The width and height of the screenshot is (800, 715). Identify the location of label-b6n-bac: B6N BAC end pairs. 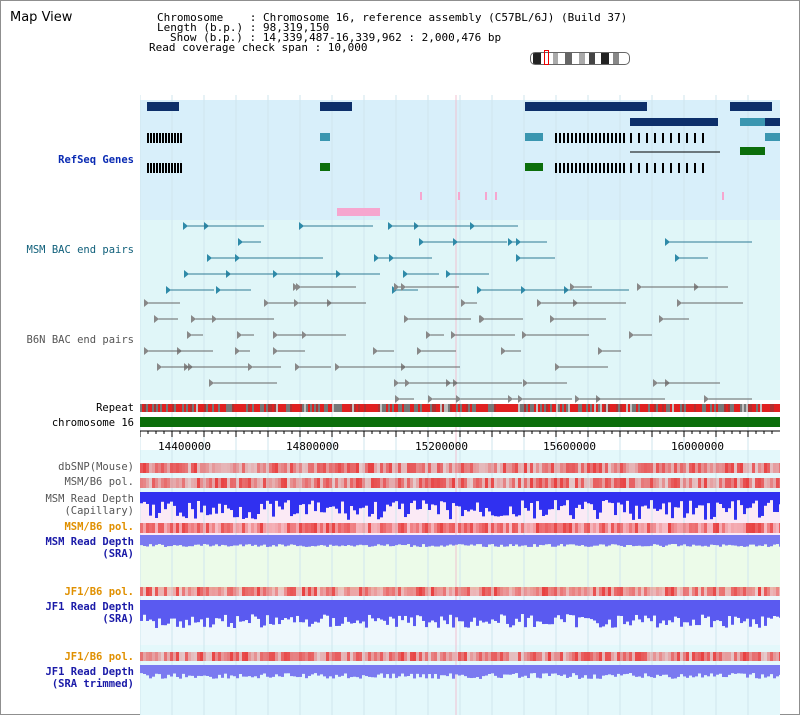
(80, 340).